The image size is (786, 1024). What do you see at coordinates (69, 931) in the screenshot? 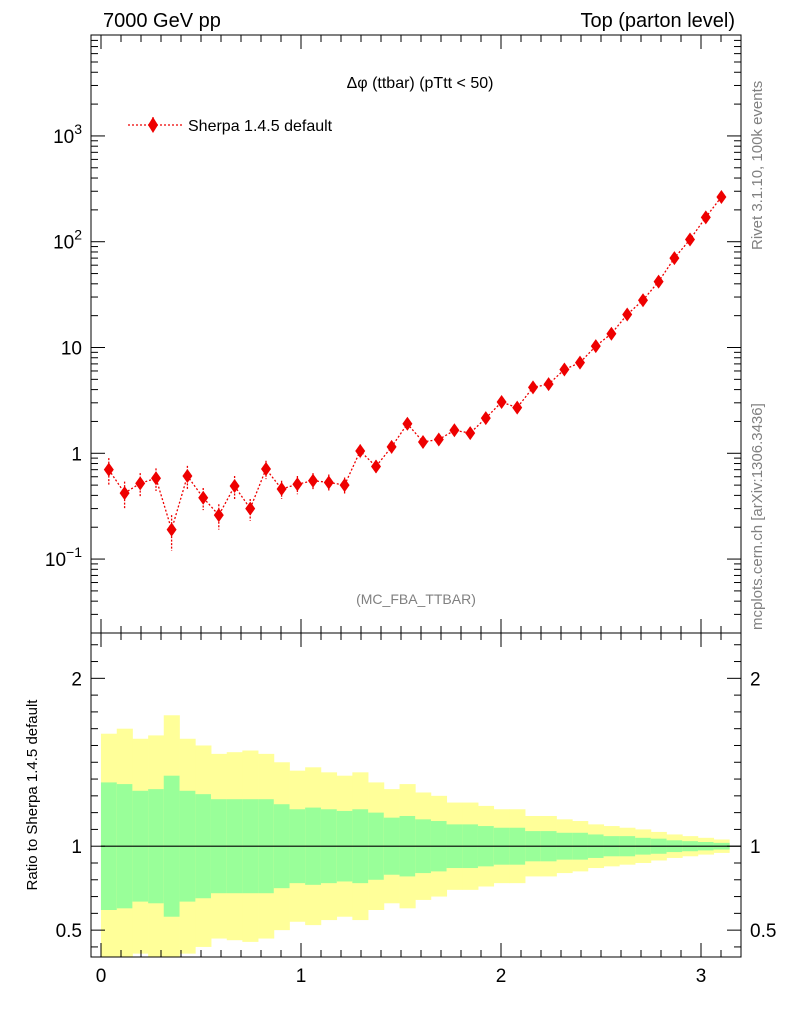
I see `ratio-ytick-label-left: 0.5` at bounding box center [69, 931].